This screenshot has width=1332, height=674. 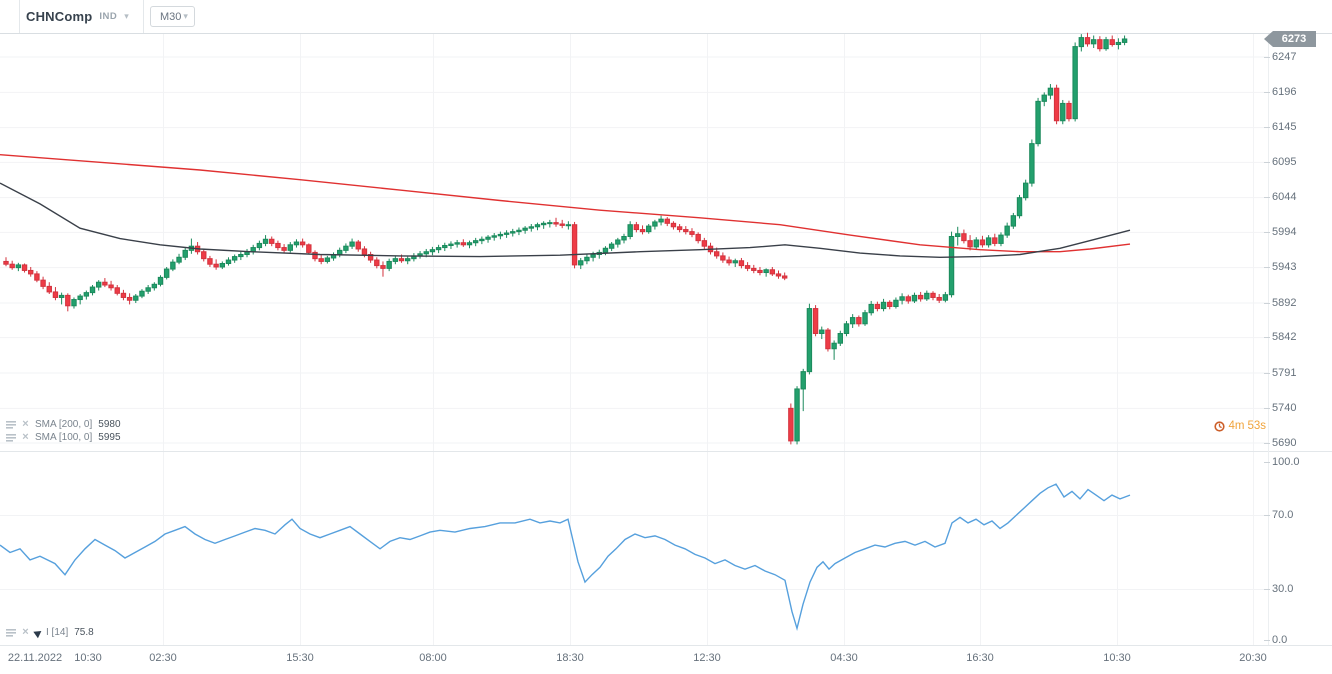 What do you see at coordinates (57, 632) in the screenshot?
I see `rsi-legend-label: I [14]` at bounding box center [57, 632].